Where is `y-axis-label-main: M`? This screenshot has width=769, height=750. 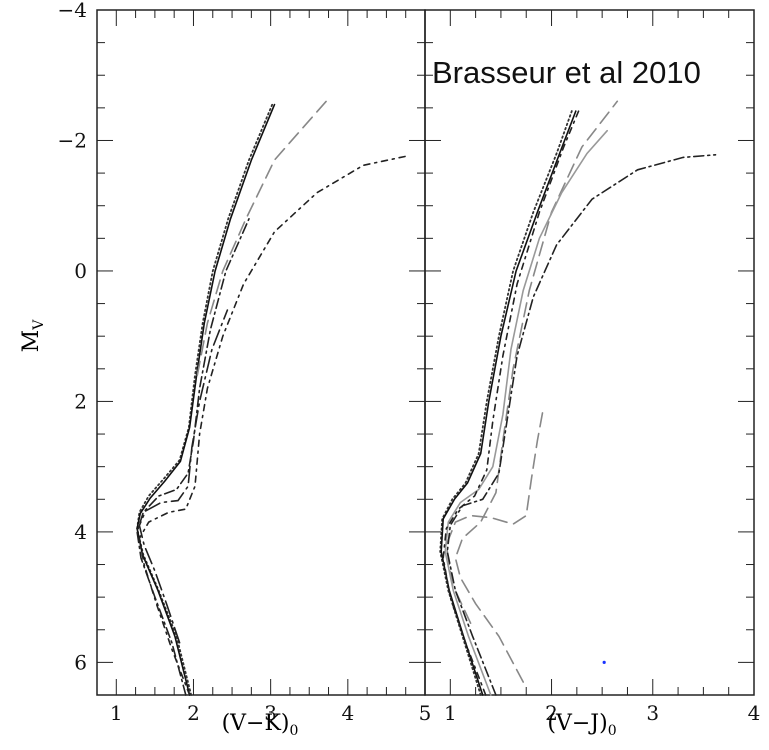
y-axis-label-main: M is located at coordinates (31, 341).